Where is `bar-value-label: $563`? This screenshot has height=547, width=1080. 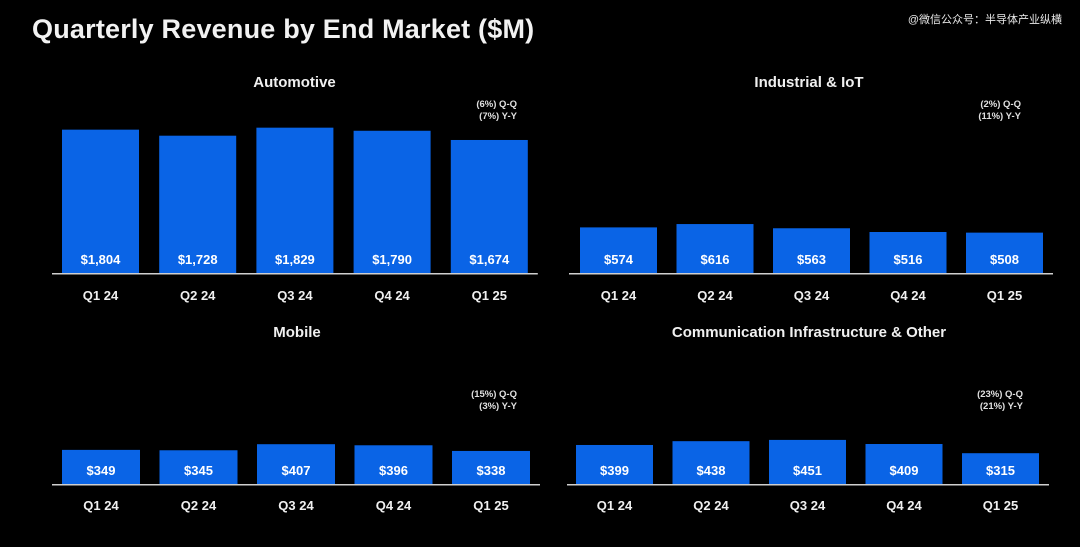 bar-value-label: $563 is located at coordinates (811, 259).